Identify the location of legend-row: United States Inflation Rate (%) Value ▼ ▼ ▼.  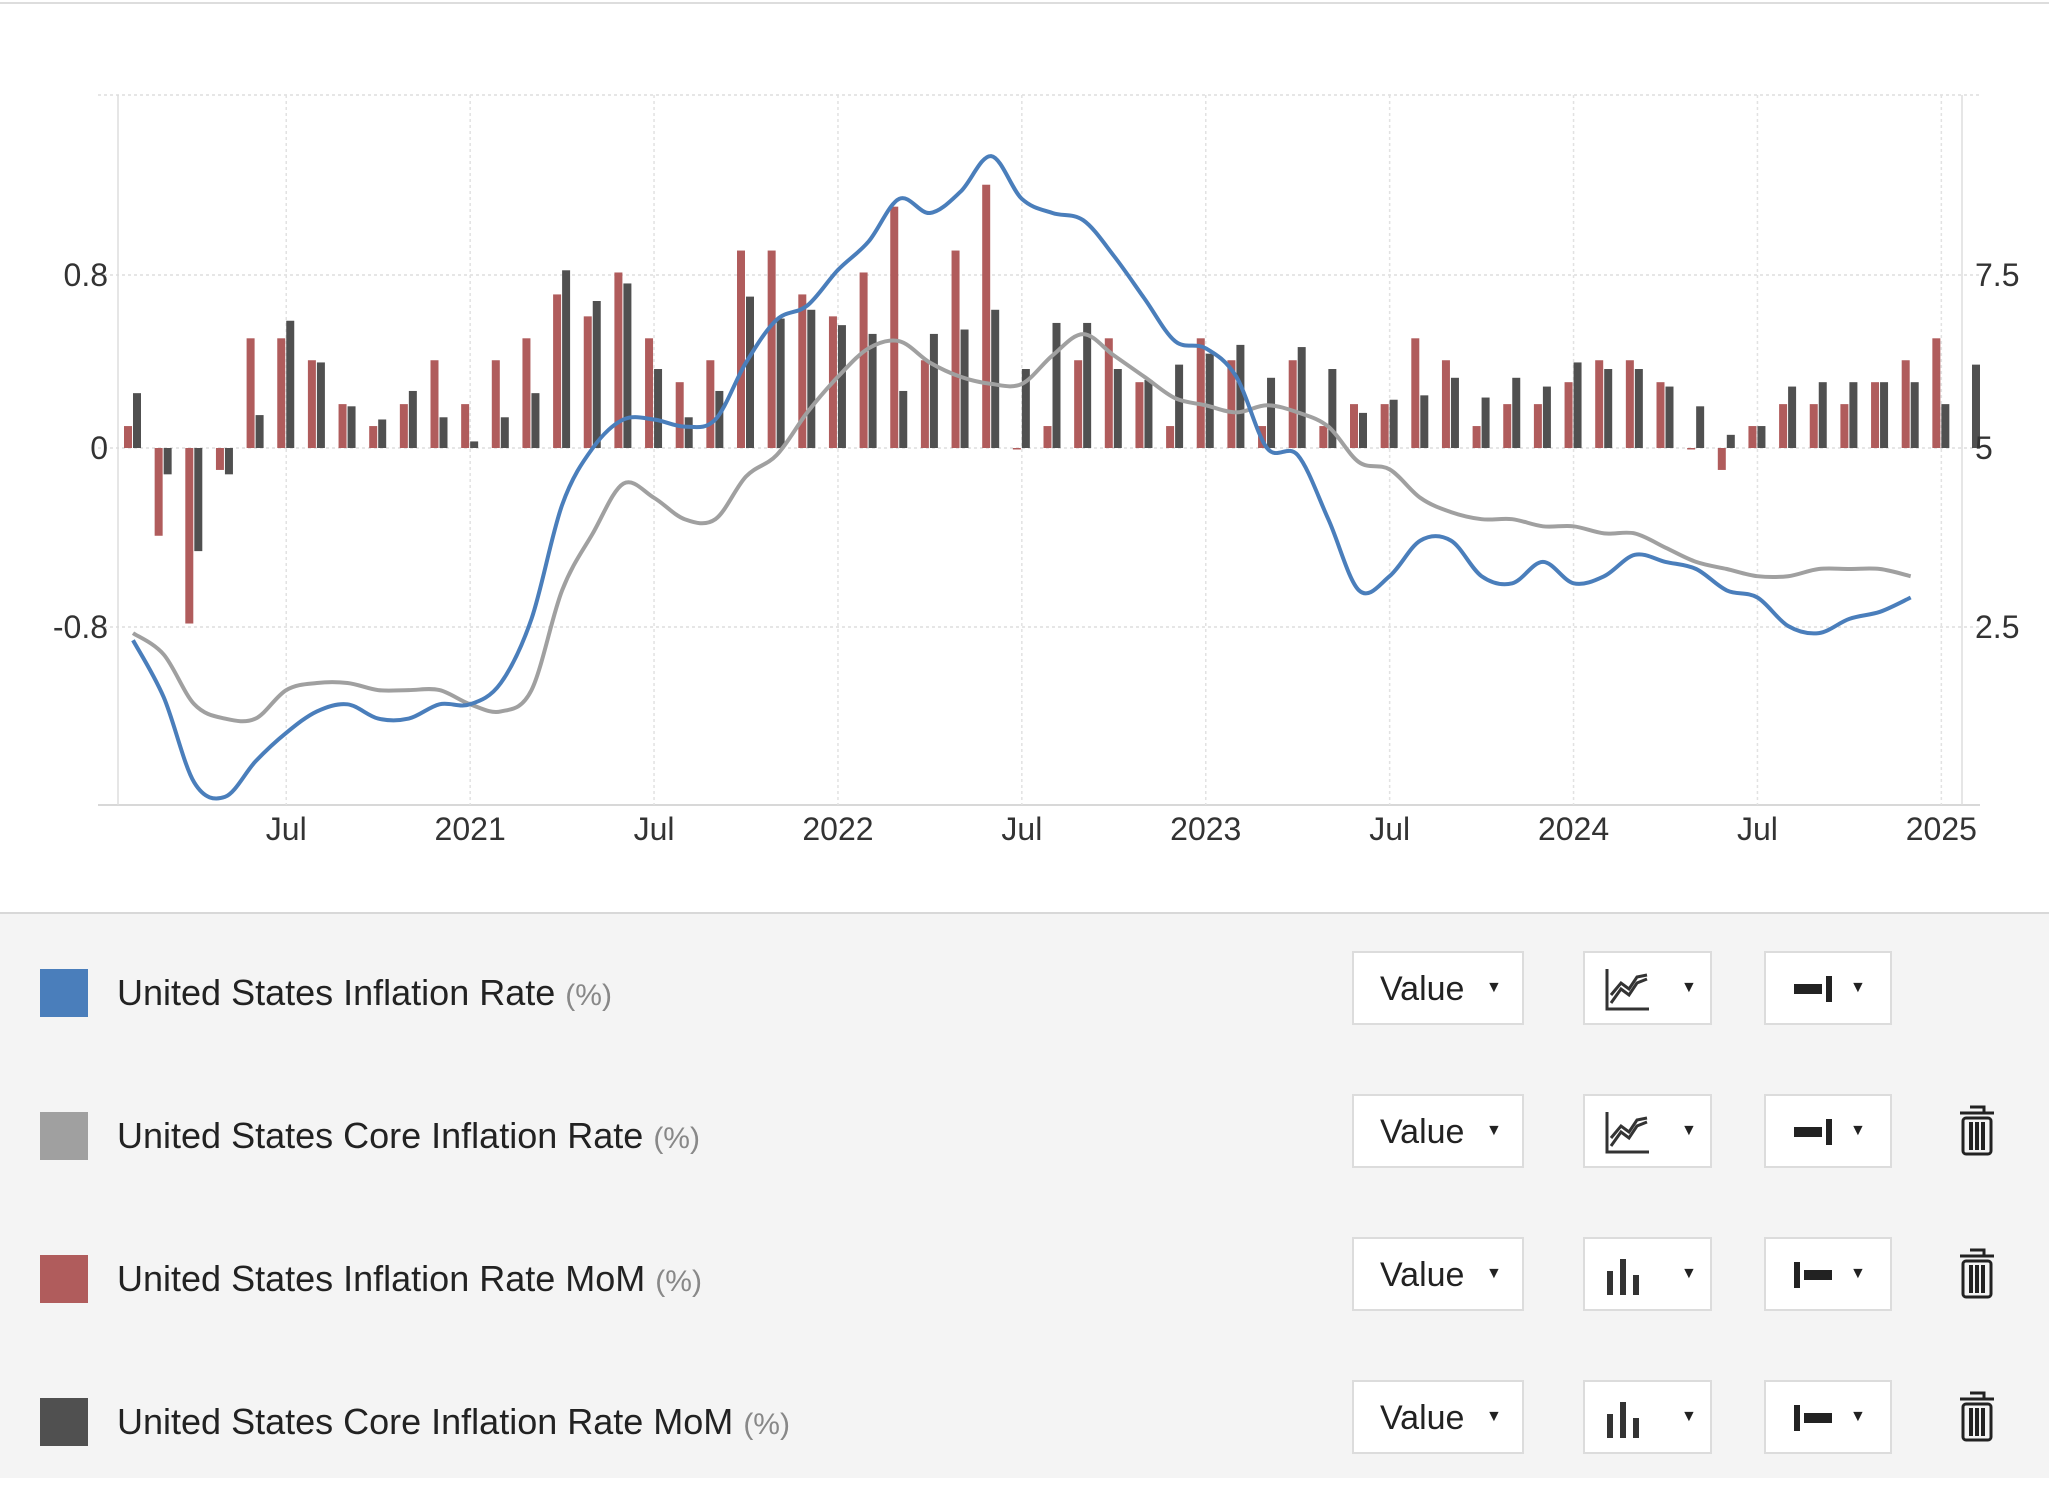
(1024, 985).